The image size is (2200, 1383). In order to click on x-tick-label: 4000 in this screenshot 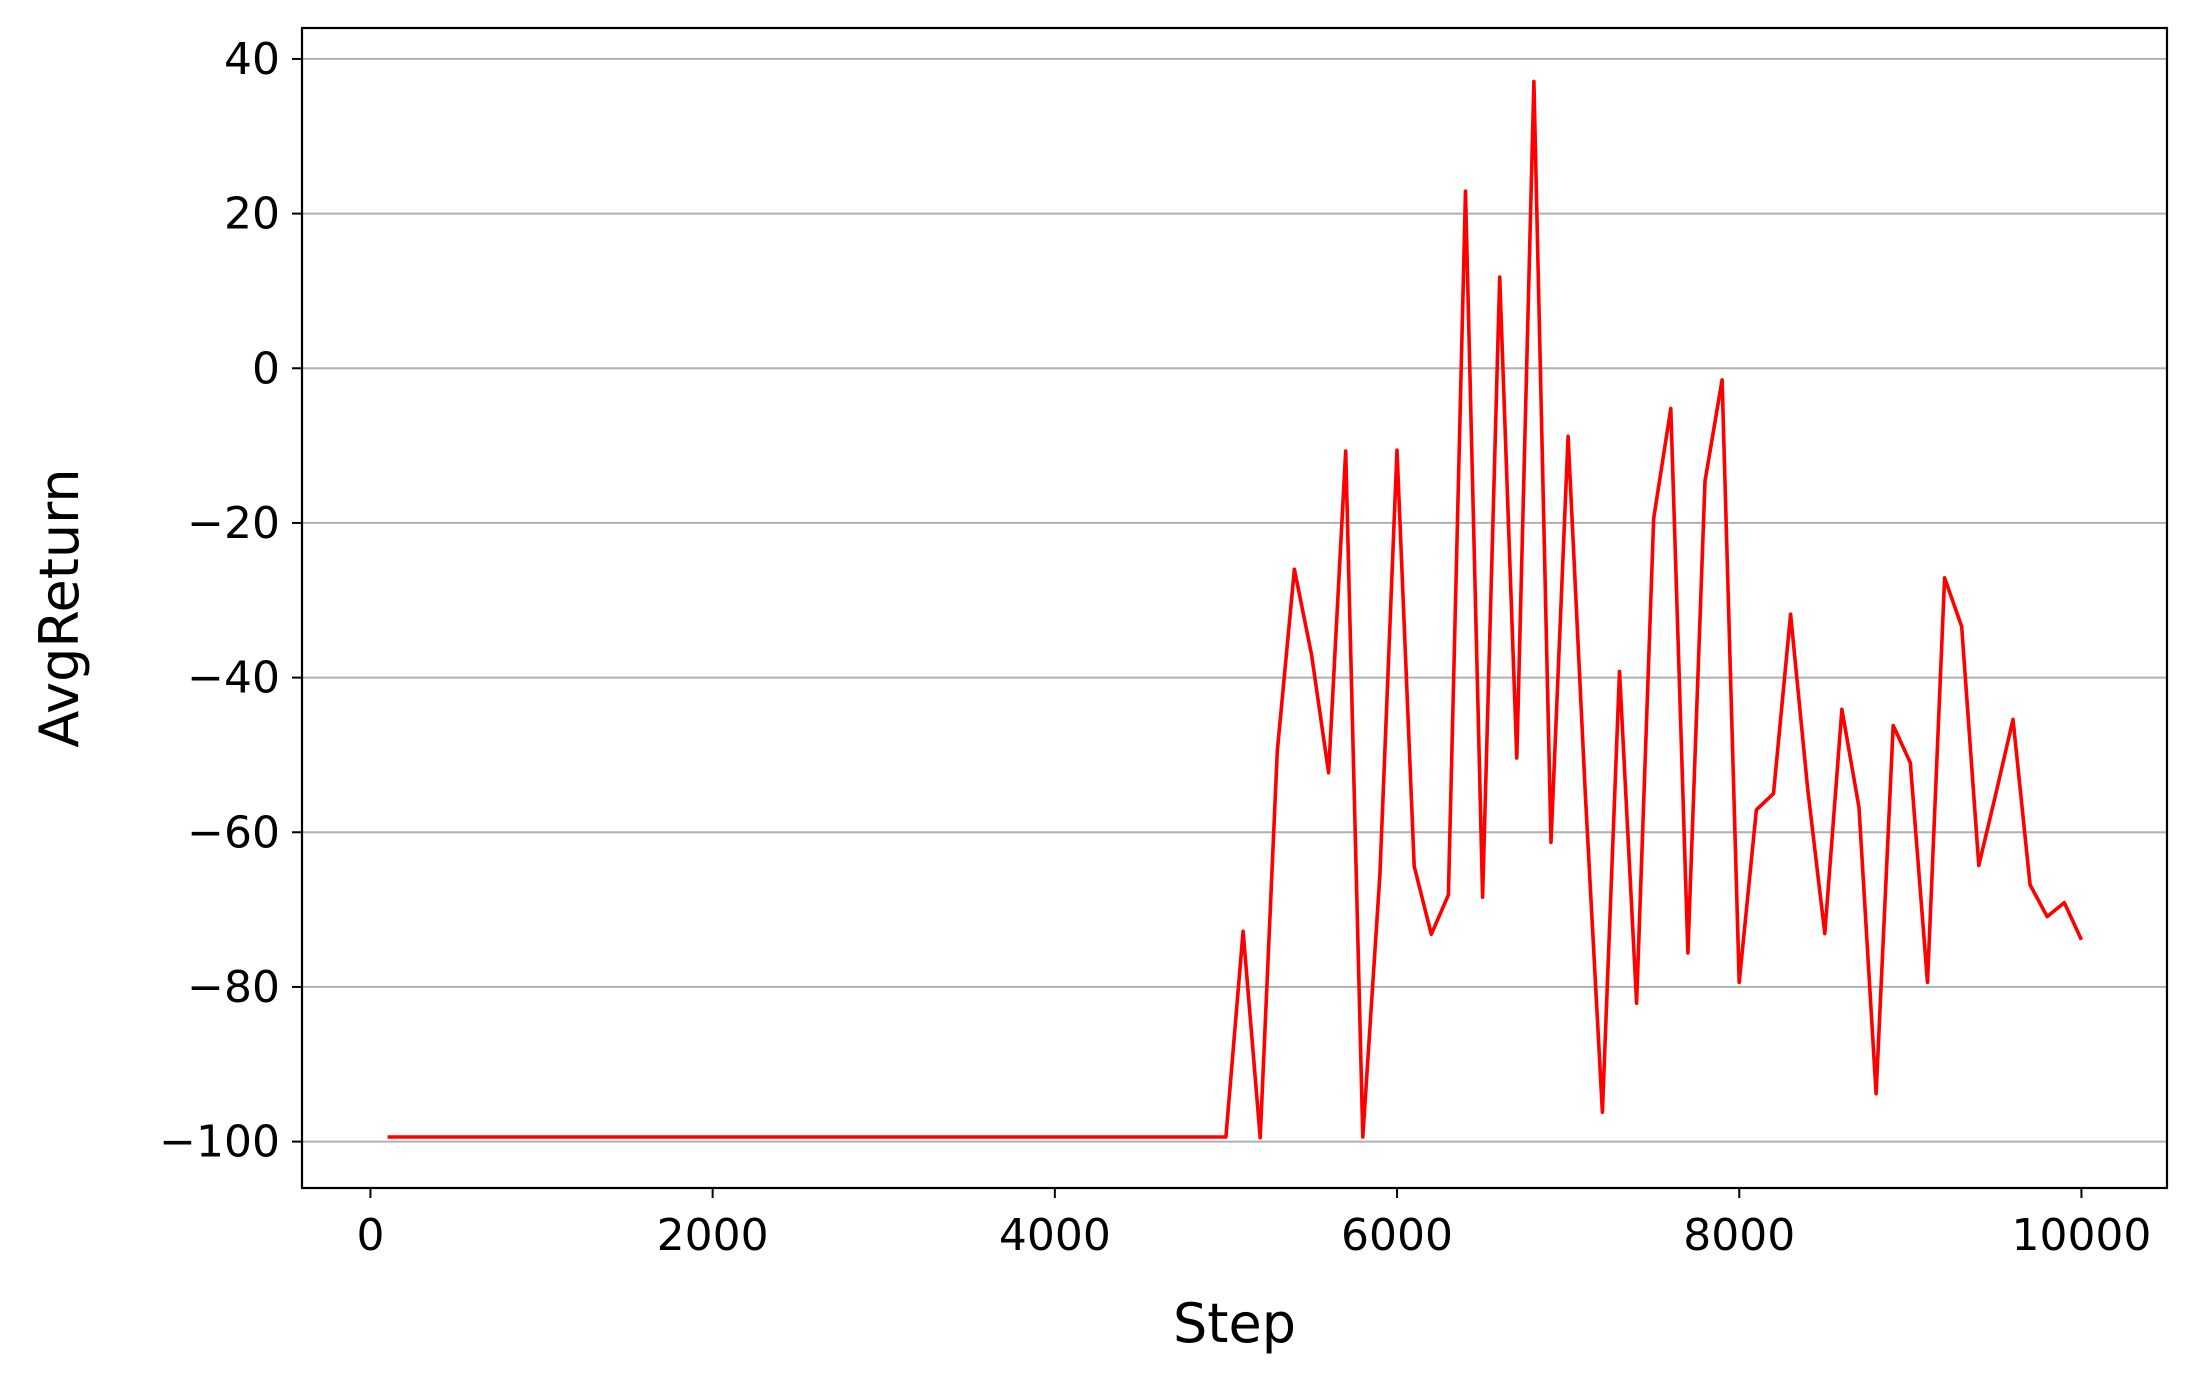, I will do `click(1055, 1235)`.